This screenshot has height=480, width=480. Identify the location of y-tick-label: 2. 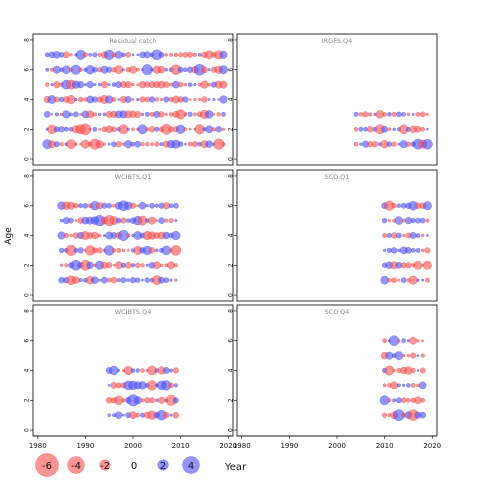
(231, 129).